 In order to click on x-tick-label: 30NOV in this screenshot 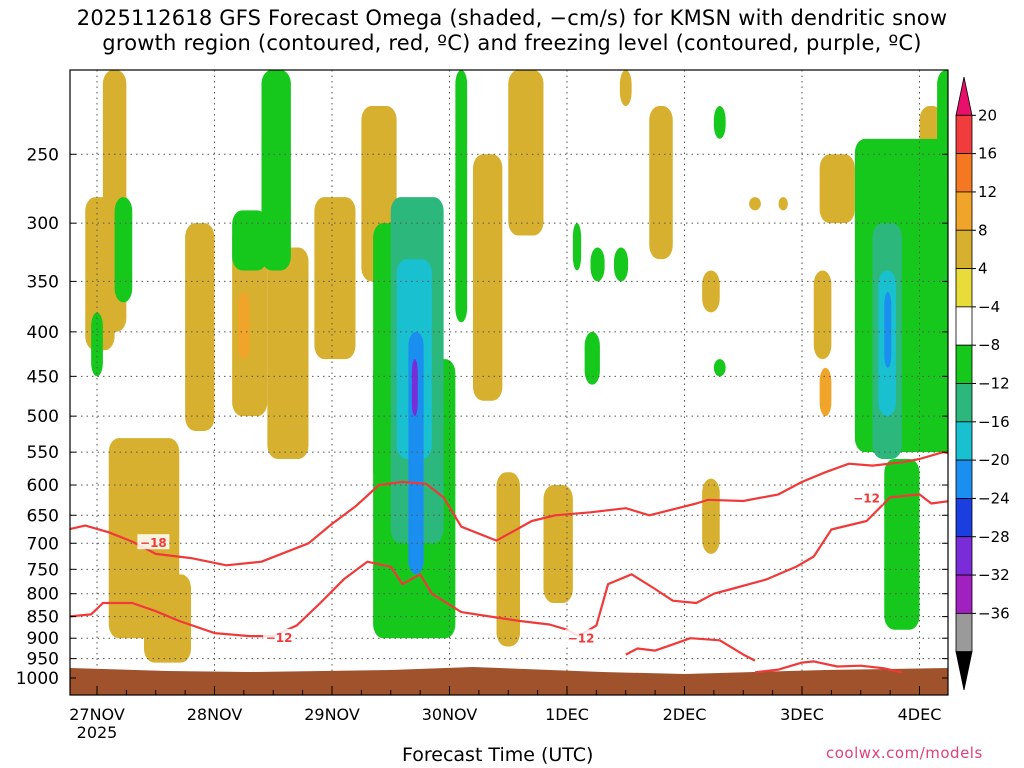, I will do `click(450, 714)`.